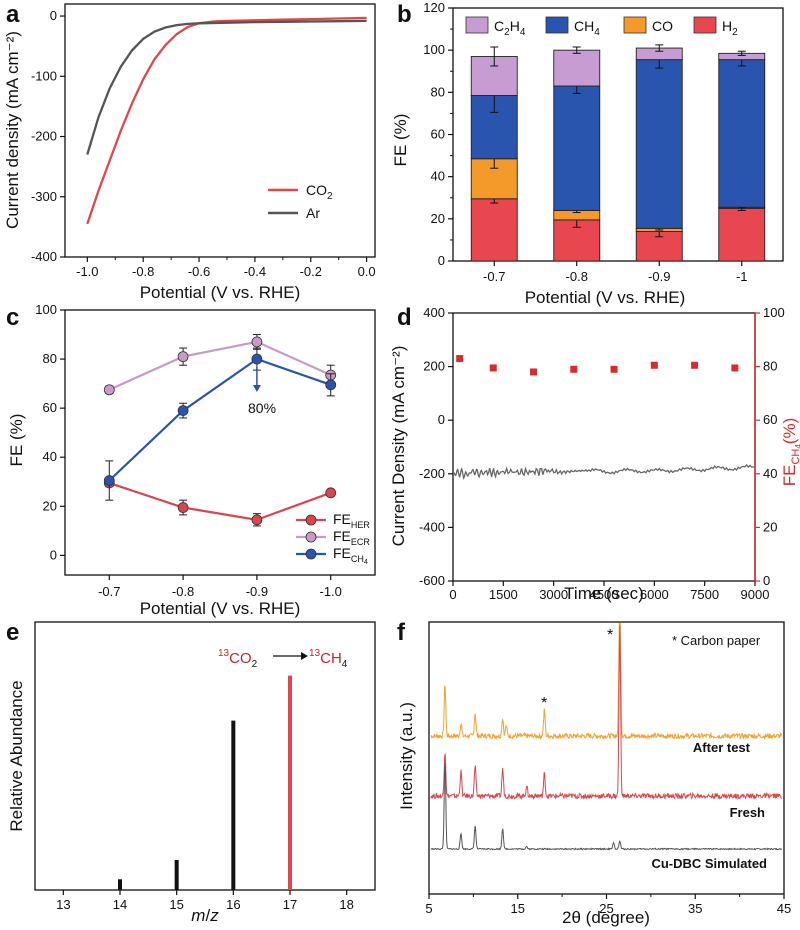  Describe the element at coordinates (518, 908) in the screenshot. I see `x-tick-label: 15` at that location.